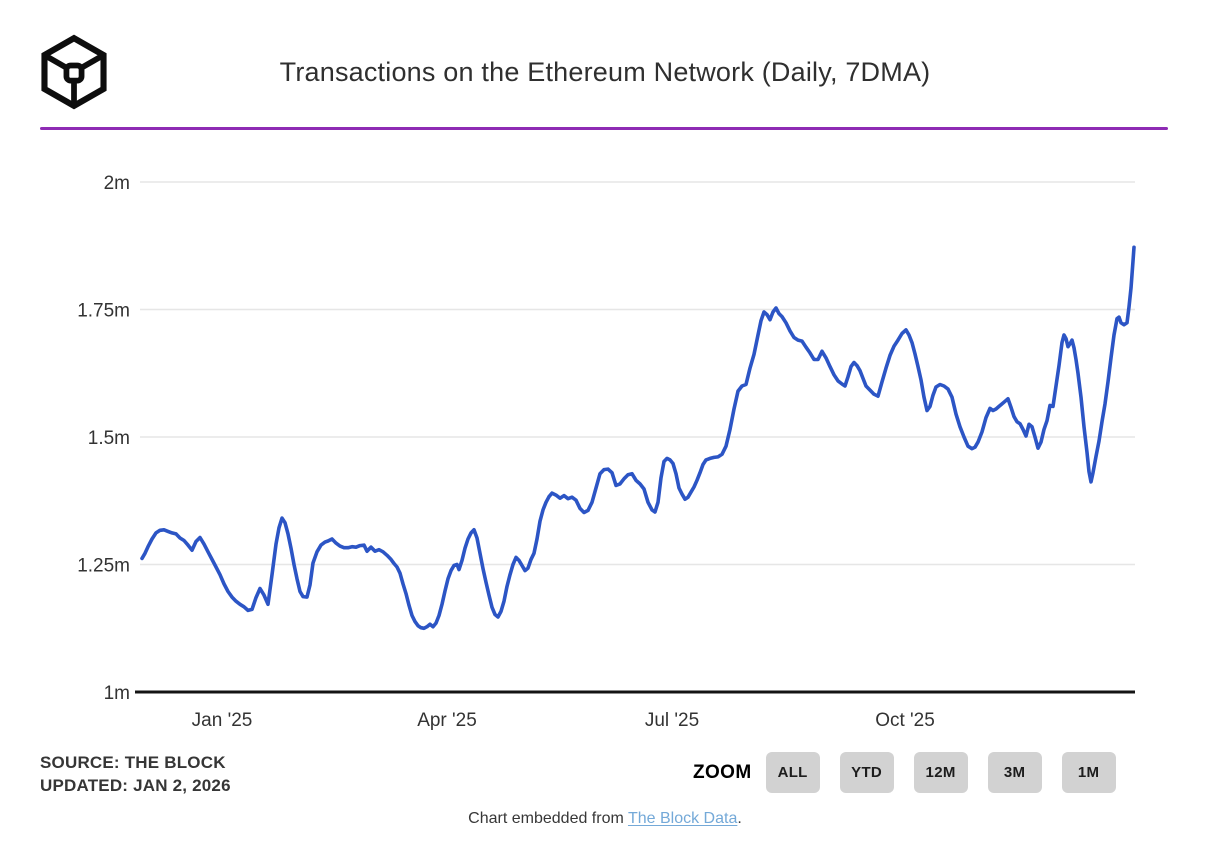 The width and height of the screenshot is (1210, 862). What do you see at coordinates (133, 762) in the screenshot?
I see `source-line: SOURCE: THE BLOCK` at bounding box center [133, 762].